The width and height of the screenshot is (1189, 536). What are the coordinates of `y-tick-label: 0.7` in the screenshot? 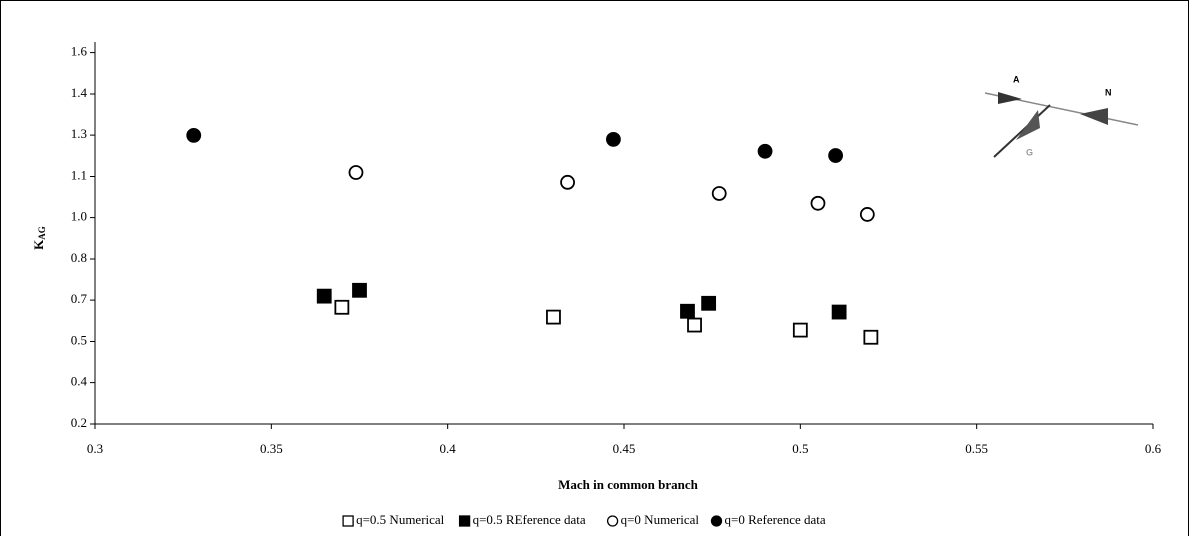 It's located at (79, 298).